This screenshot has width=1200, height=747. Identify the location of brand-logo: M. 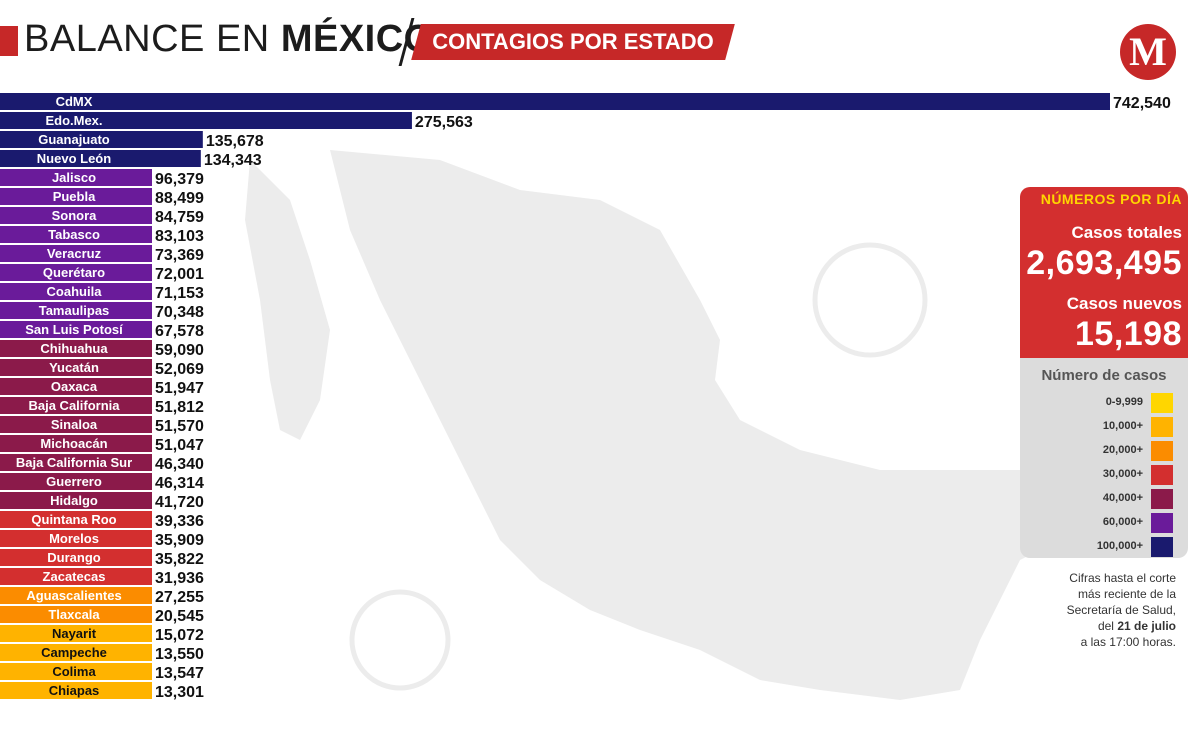
(1148, 52).